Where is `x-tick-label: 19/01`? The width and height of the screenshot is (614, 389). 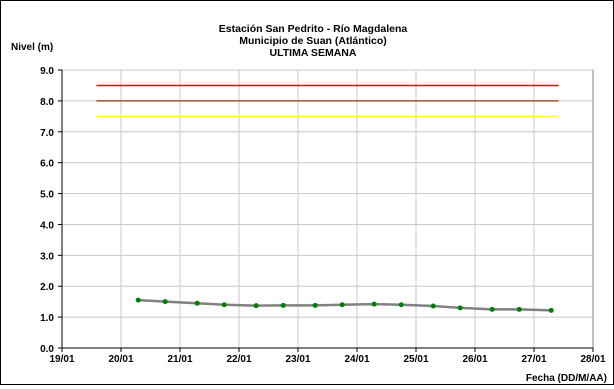 x-tick-label: 19/01 is located at coordinates (61, 359).